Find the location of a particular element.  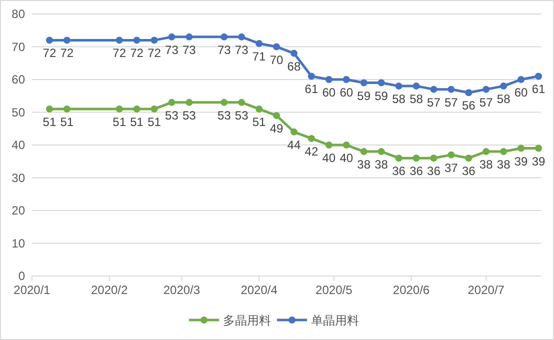

legend-label: 多晶用料 is located at coordinates (247, 321).